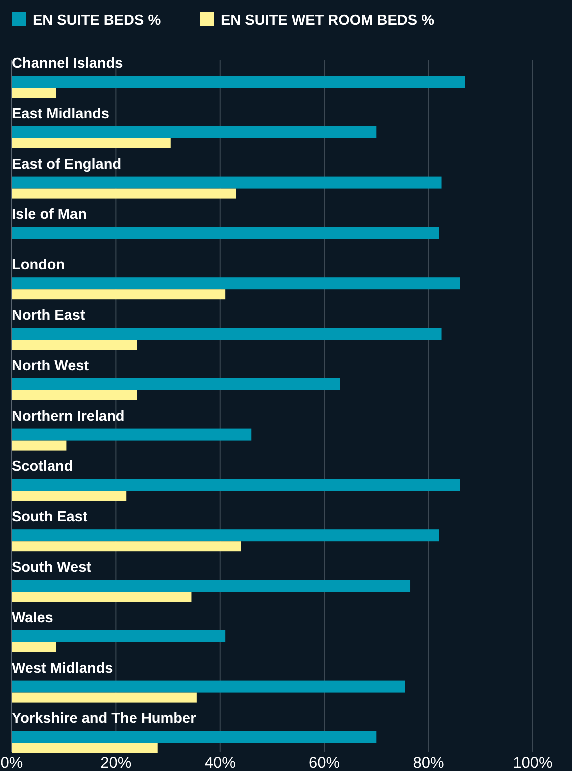 The width and height of the screenshot is (572, 771). Describe the element at coordinates (428, 763) in the screenshot. I see `x-tick-label: 80%` at that location.